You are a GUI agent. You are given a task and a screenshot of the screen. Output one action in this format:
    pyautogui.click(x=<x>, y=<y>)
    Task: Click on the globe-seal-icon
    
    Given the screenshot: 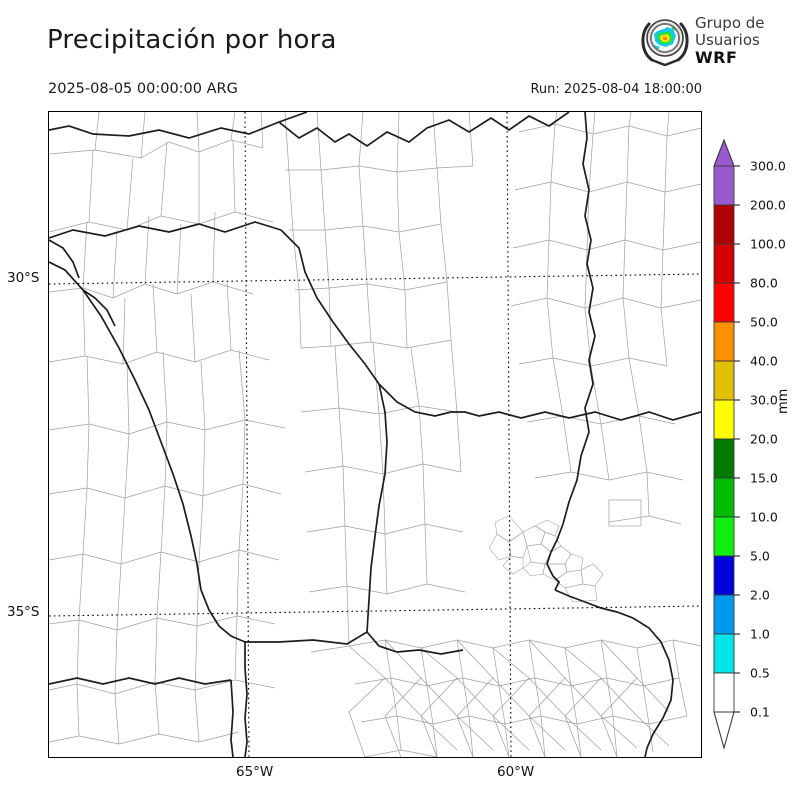 What is the action you would take?
    pyautogui.click(x=665, y=40)
    